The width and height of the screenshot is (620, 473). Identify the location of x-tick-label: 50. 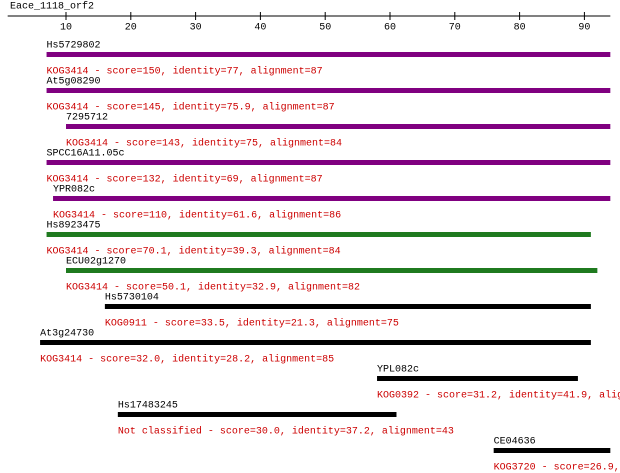
(325, 28).